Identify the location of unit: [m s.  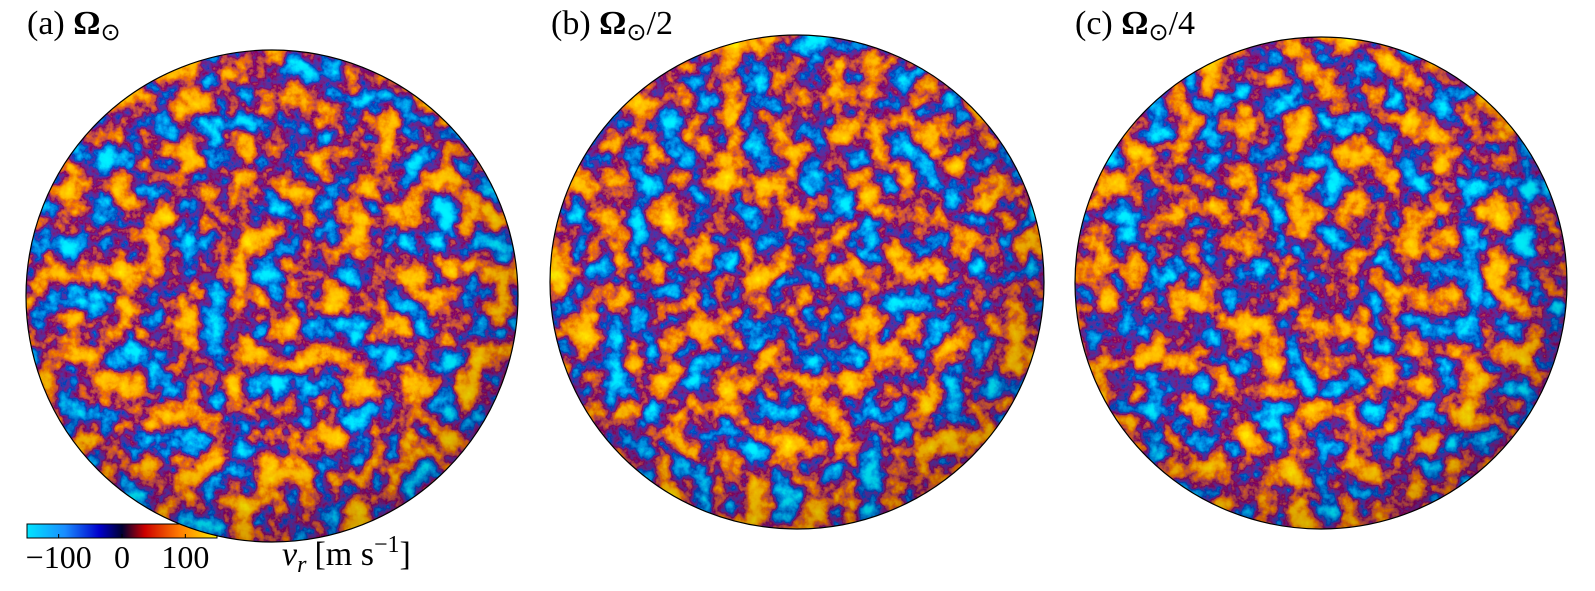
(344, 554).